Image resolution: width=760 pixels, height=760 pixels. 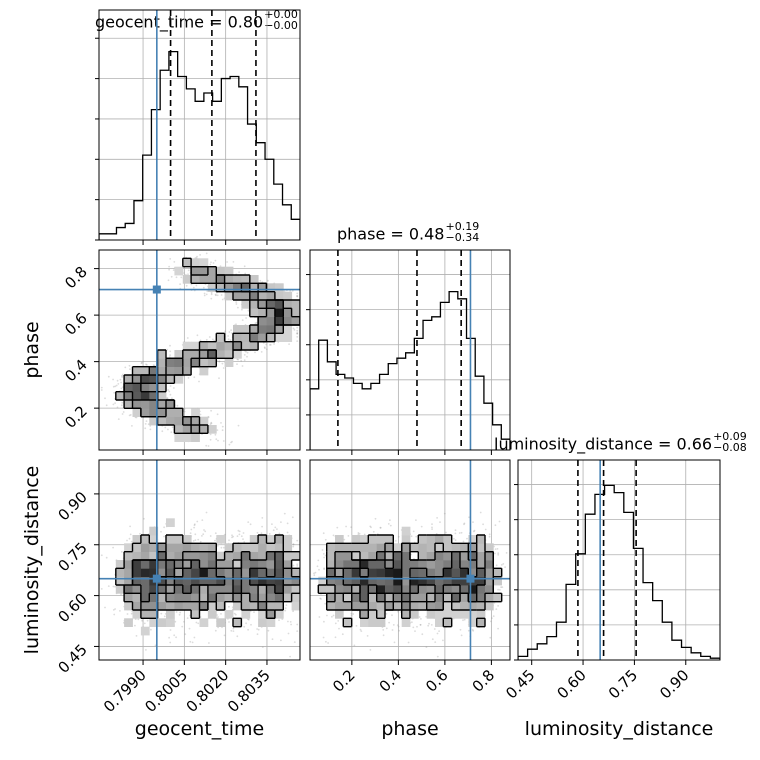 I want to click on title-text: phase = 0.48, so click(x=391, y=234).